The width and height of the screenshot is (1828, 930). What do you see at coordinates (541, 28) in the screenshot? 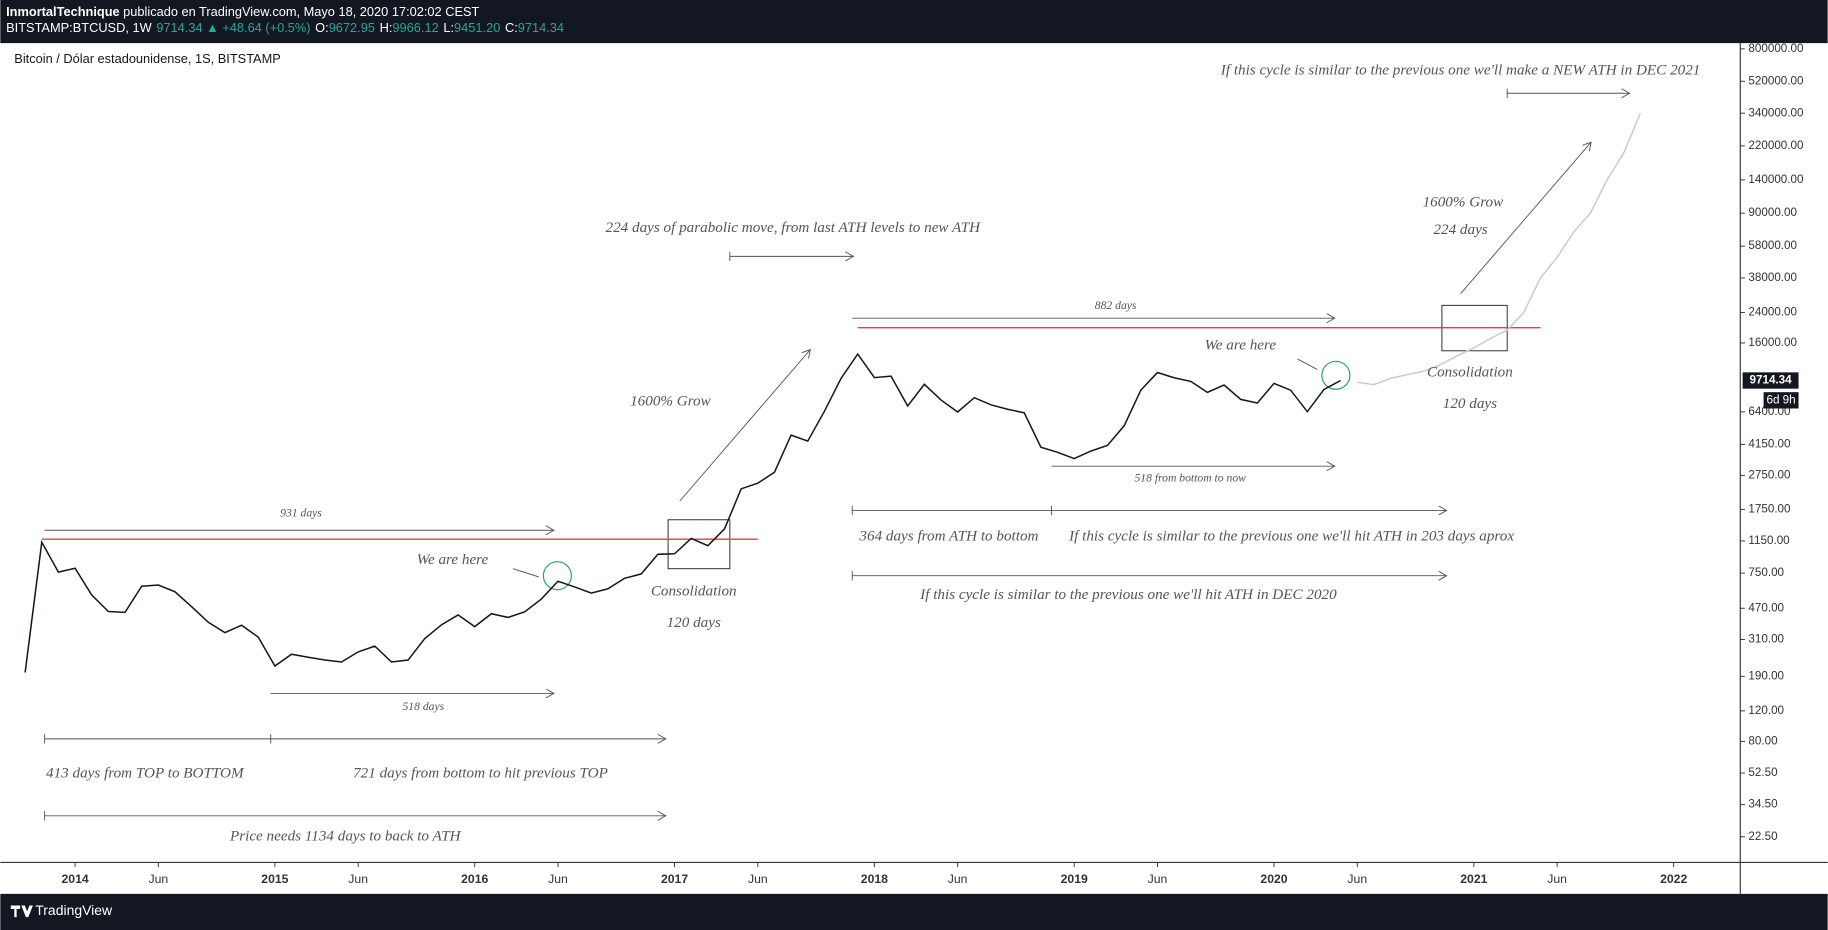
I see `ohlc-value: 9714.34` at bounding box center [541, 28].